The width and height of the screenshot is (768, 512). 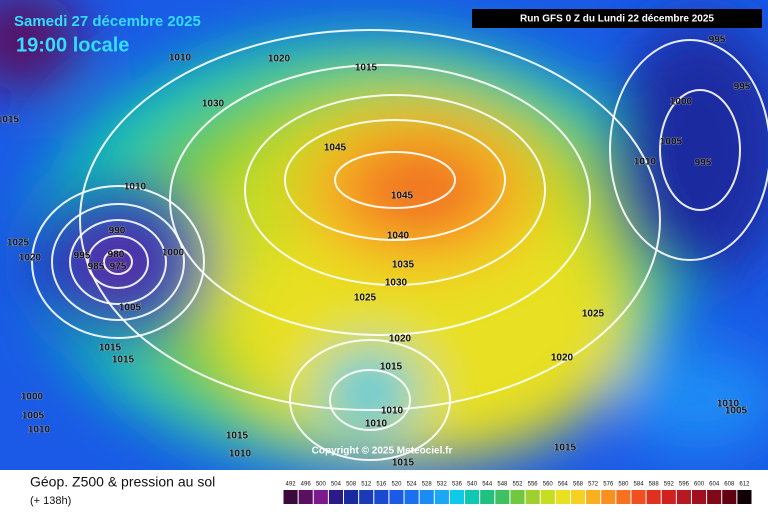 I want to click on isobar-label: 980, so click(x=116, y=255).